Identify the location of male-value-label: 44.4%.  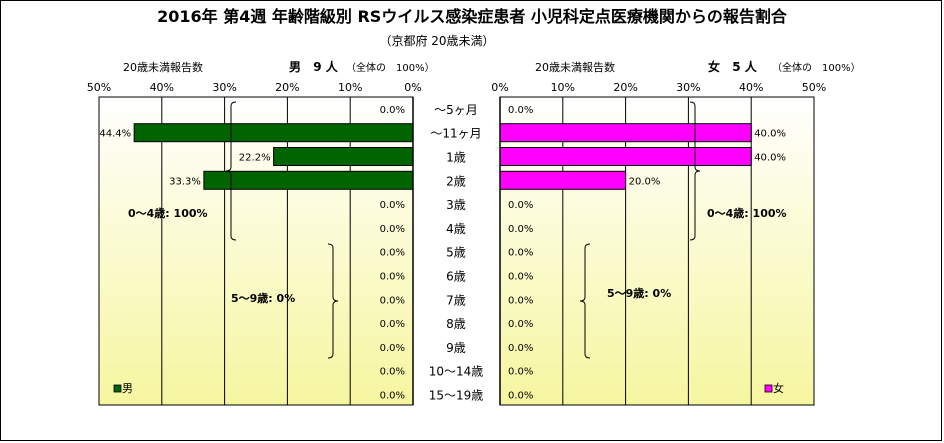
(115, 134).